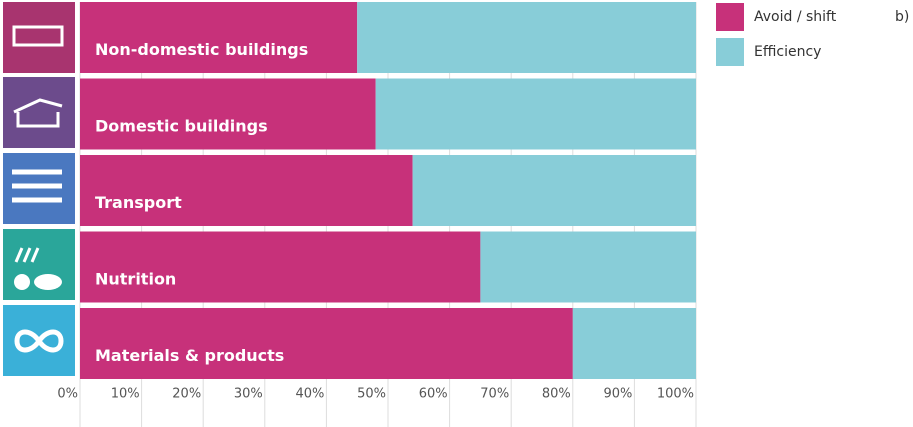 Image resolution: width=913 pixels, height=427 pixels. I want to click on legend-label: Avoid / shift, so click(795, 17).